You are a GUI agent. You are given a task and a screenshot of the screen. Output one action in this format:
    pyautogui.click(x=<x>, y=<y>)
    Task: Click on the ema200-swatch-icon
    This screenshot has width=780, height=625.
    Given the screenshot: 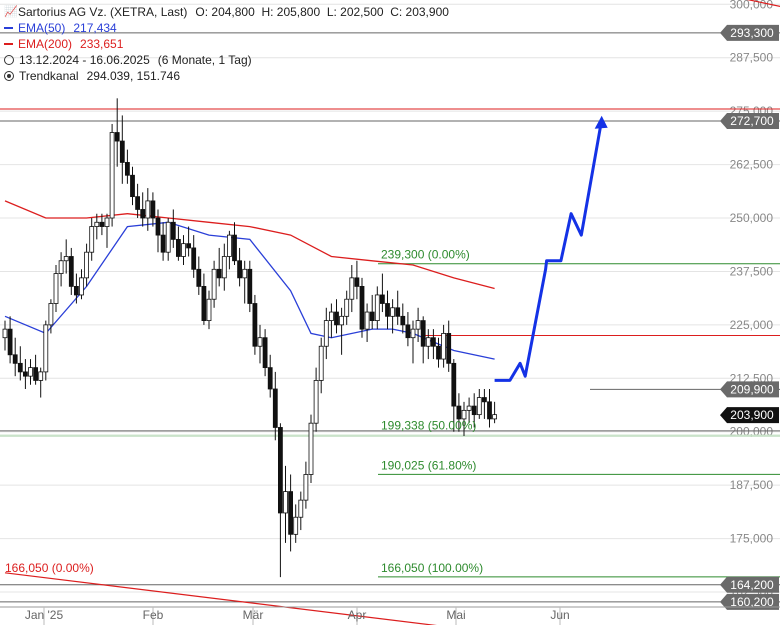 What is the action you would take?
    pyautogui.click(x=8, y=44)
    